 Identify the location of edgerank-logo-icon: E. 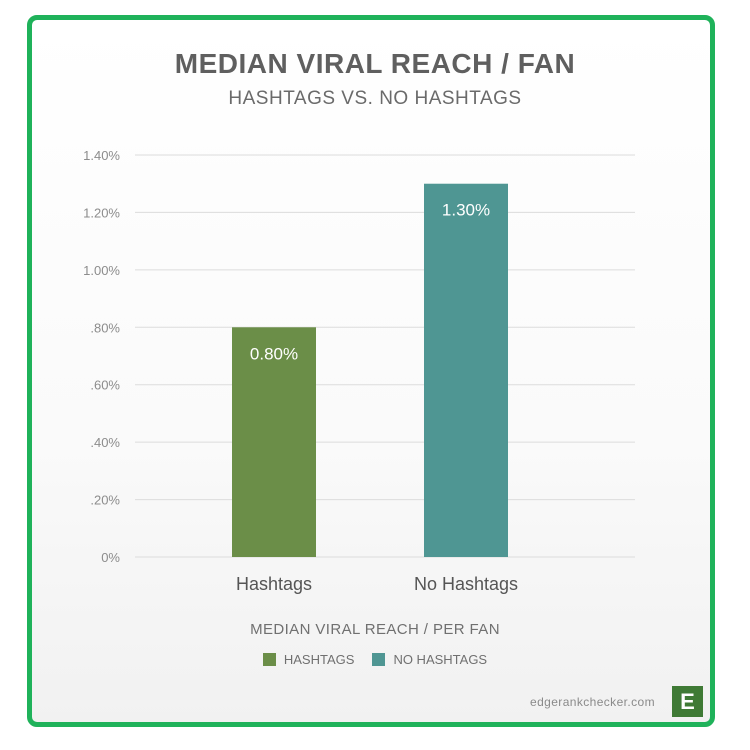
(687, 701).